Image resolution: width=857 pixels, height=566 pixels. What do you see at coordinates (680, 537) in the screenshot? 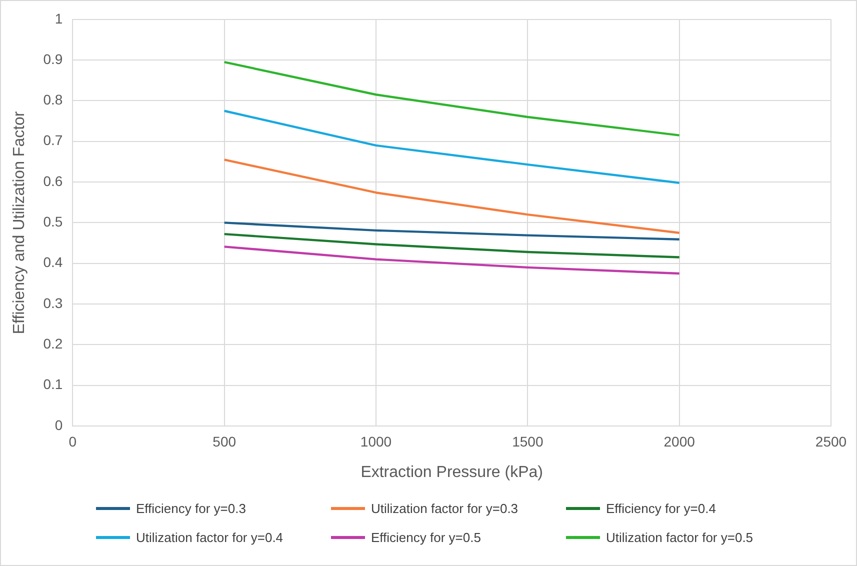
I see `legend-label: Utilization factor for y=0.5` at bounding box center [680, 537].